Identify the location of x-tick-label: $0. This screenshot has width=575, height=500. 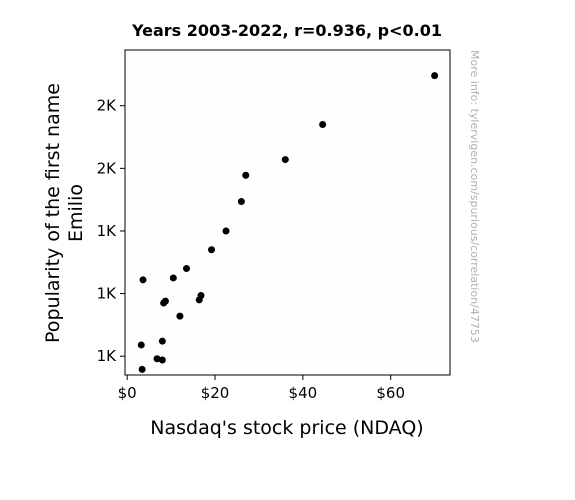
(127, 393).